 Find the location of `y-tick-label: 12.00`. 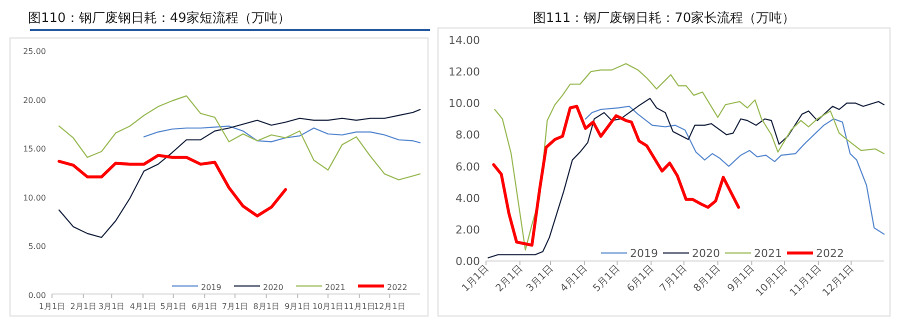

y-tick-label: 12.00 is located at coordinates (464, 72).